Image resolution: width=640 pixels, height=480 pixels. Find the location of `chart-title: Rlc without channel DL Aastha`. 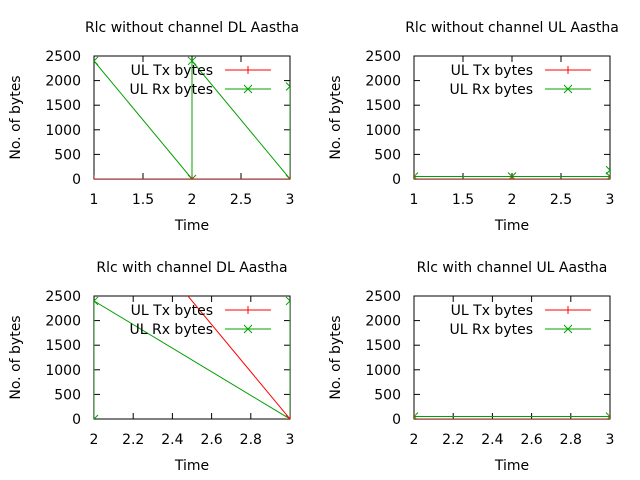

chart-title: Rlc without channel DL Aastha is located at coordinates (192, 28).